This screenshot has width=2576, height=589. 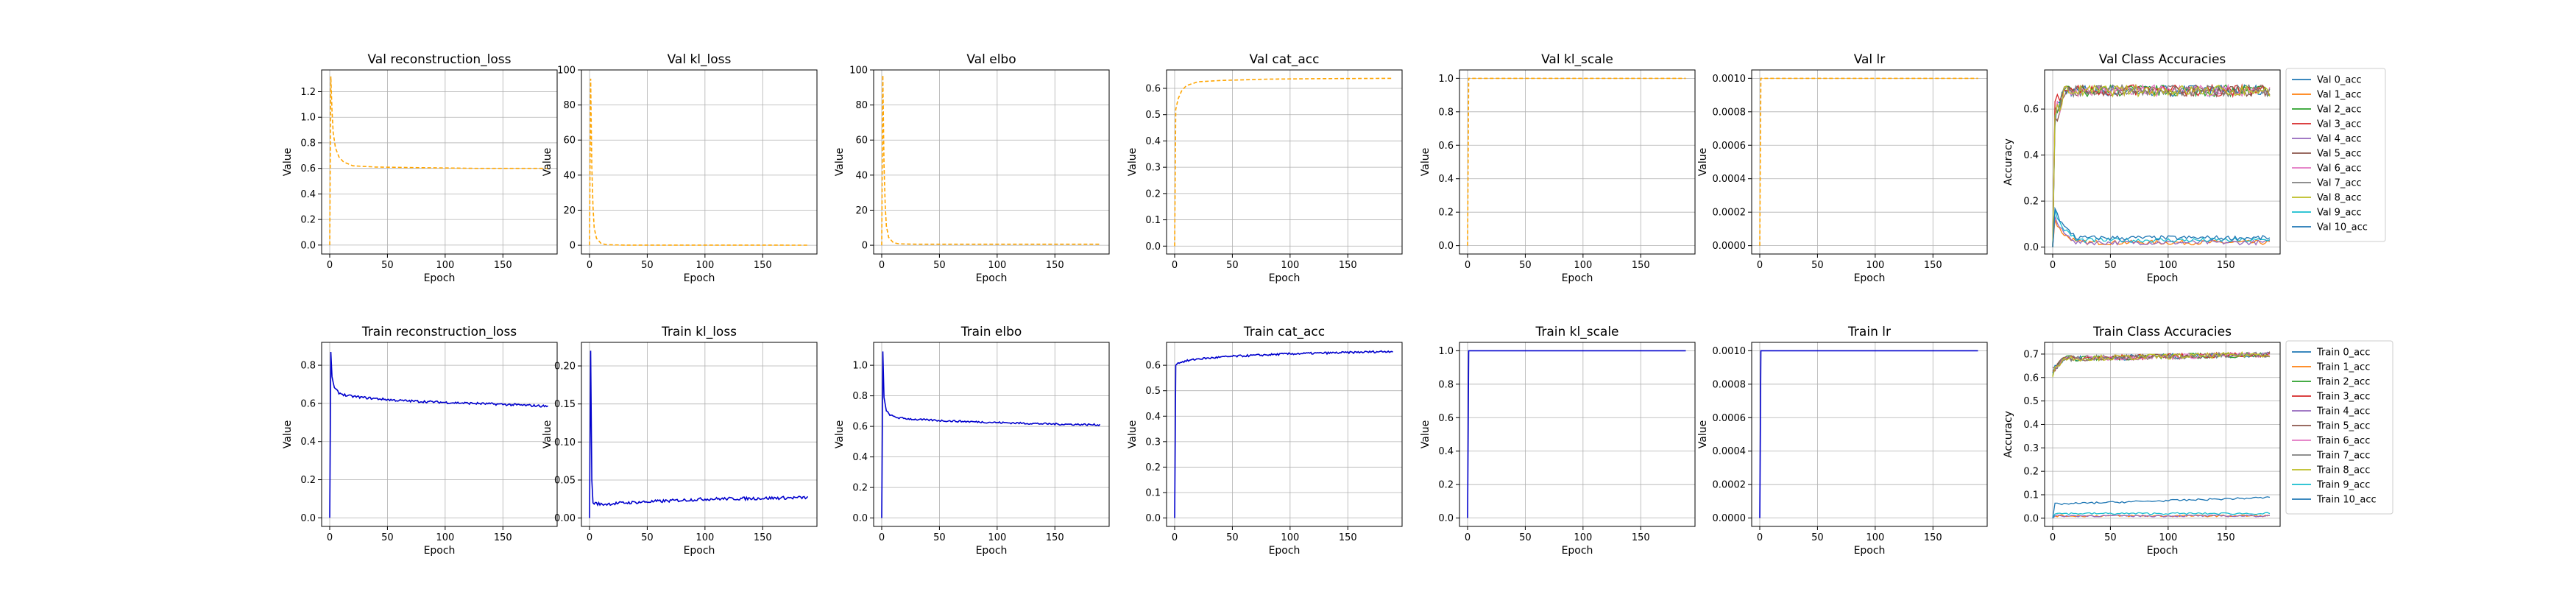 What do you see at coordinates (1285, 59) in the screenshot?
I see `subplot-title: Val cat_acc` at bounding box center [1285, 59].